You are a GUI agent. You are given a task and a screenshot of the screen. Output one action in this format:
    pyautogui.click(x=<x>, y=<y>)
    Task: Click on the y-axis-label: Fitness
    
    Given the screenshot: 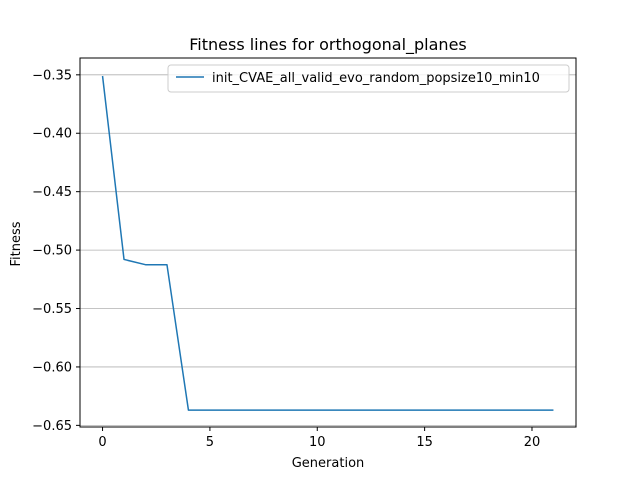 What is the action you would take?
    pyautogui.click(x=16, y=243)
    